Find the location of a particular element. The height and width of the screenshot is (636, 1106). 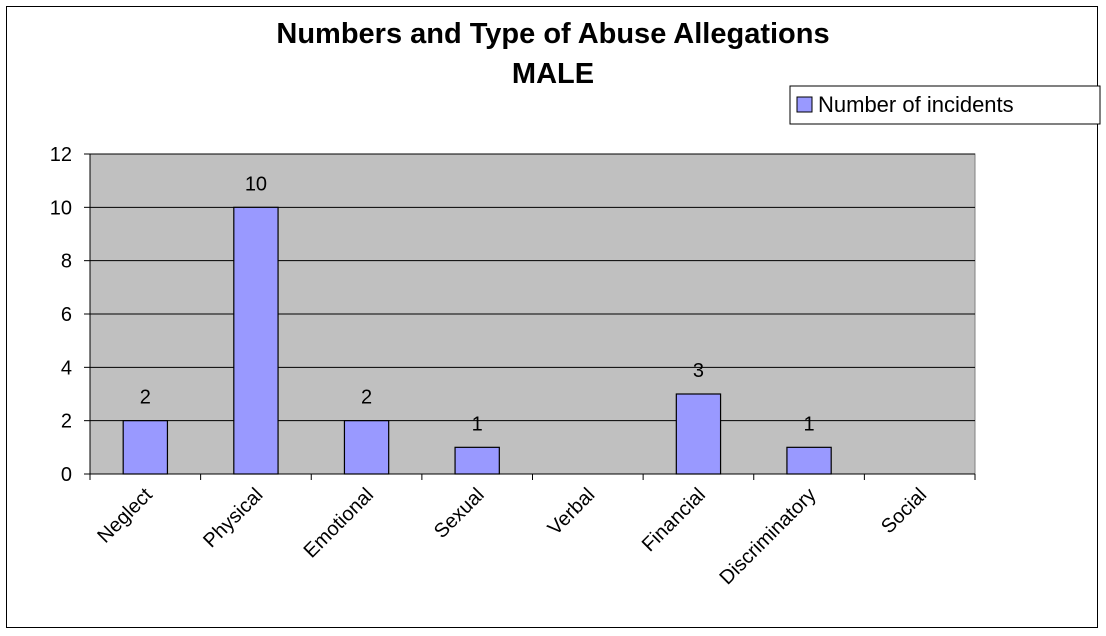

legend: Number of incidents is located at coordinates (945, 105).